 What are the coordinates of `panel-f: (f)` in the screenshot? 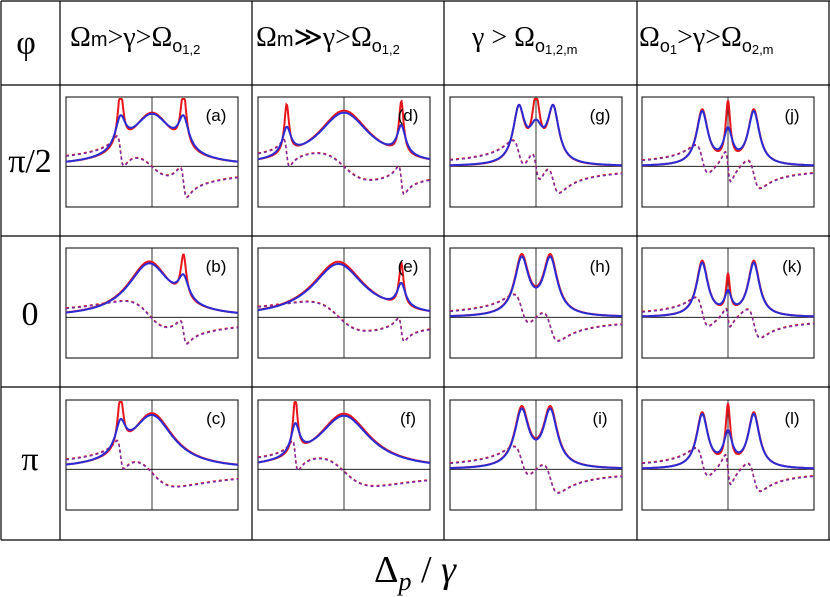 It's located at (344, 455).